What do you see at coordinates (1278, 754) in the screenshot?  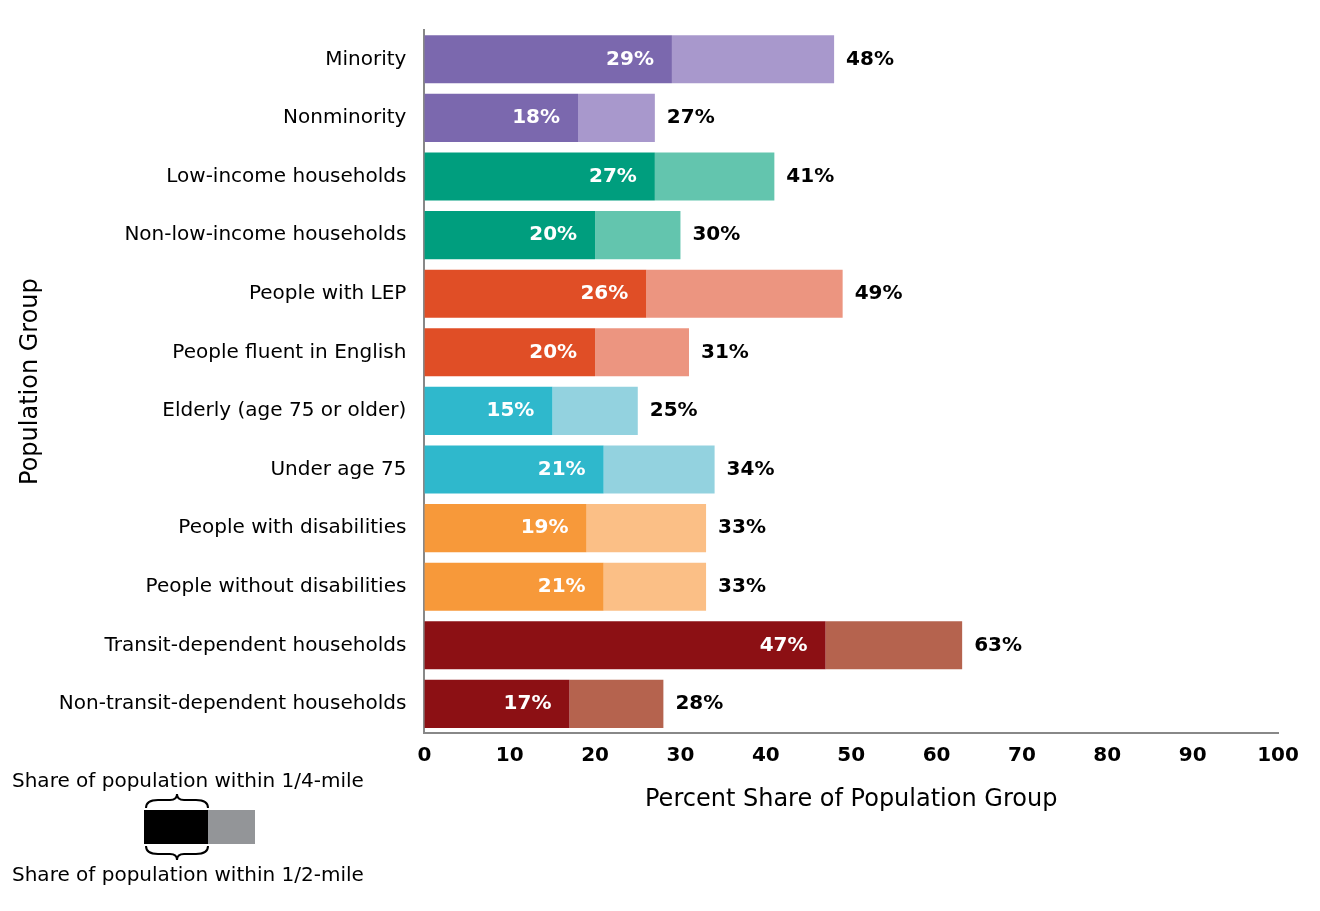 I see `x-tick-label: 100` at bounding box center [1278, 754].